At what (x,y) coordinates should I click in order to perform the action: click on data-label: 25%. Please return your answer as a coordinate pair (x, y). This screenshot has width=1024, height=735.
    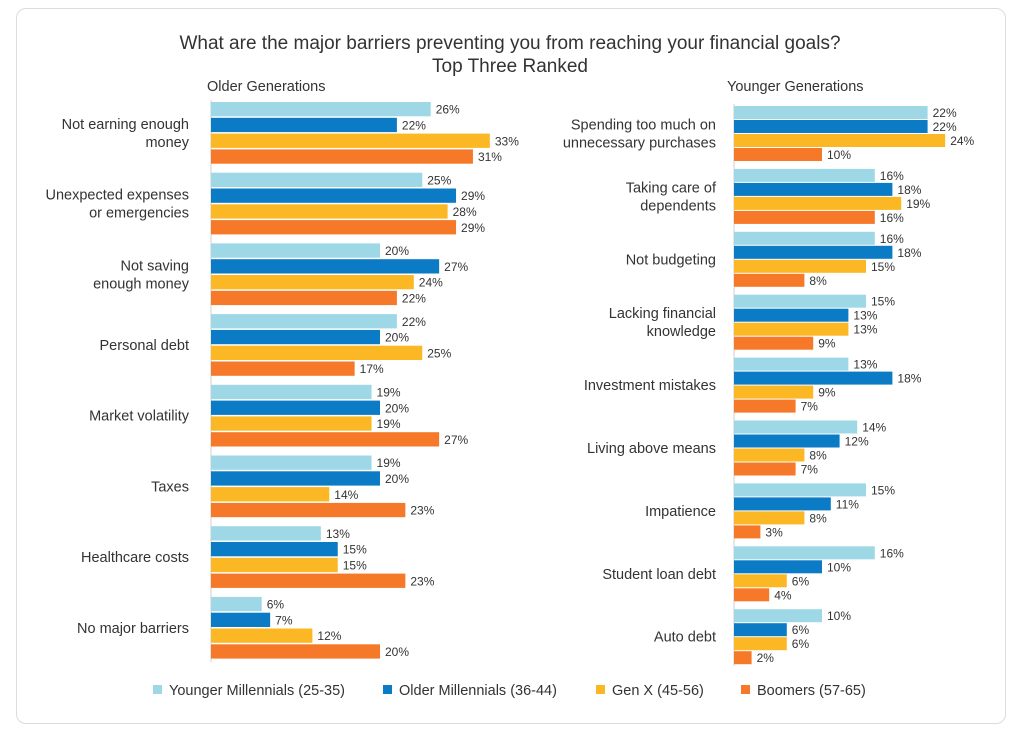
    Looking at the image, I should click on (439, 353).